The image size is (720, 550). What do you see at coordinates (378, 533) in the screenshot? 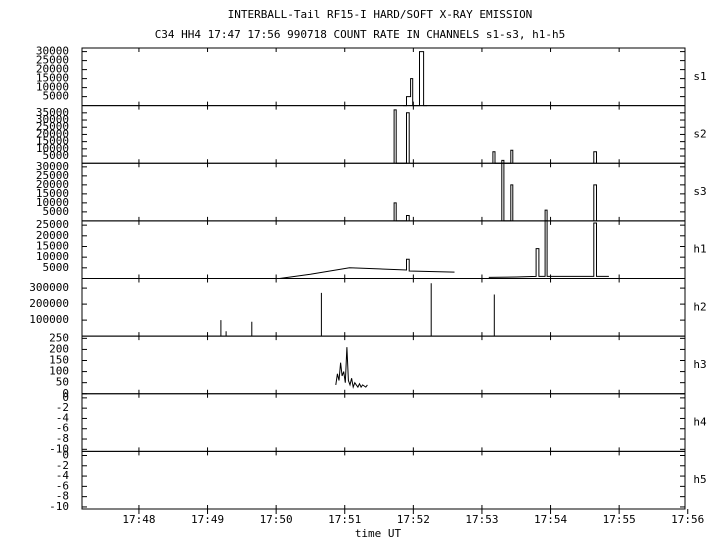
I see `x-axis-label: time UT` at bounding box center [378, 533].